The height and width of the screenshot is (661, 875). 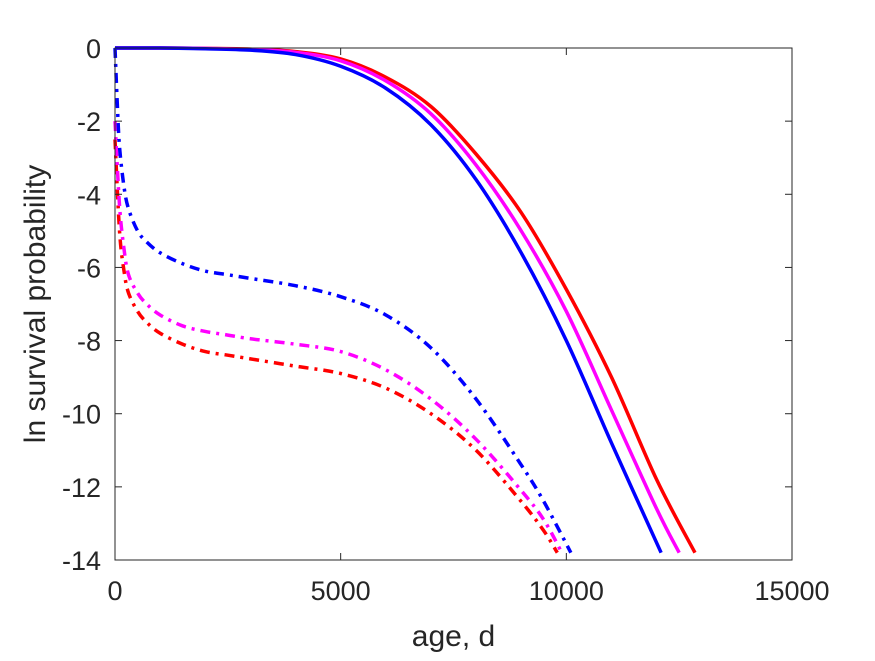 I want to click on y-tick-label: -4, so click(x=89, y=195).